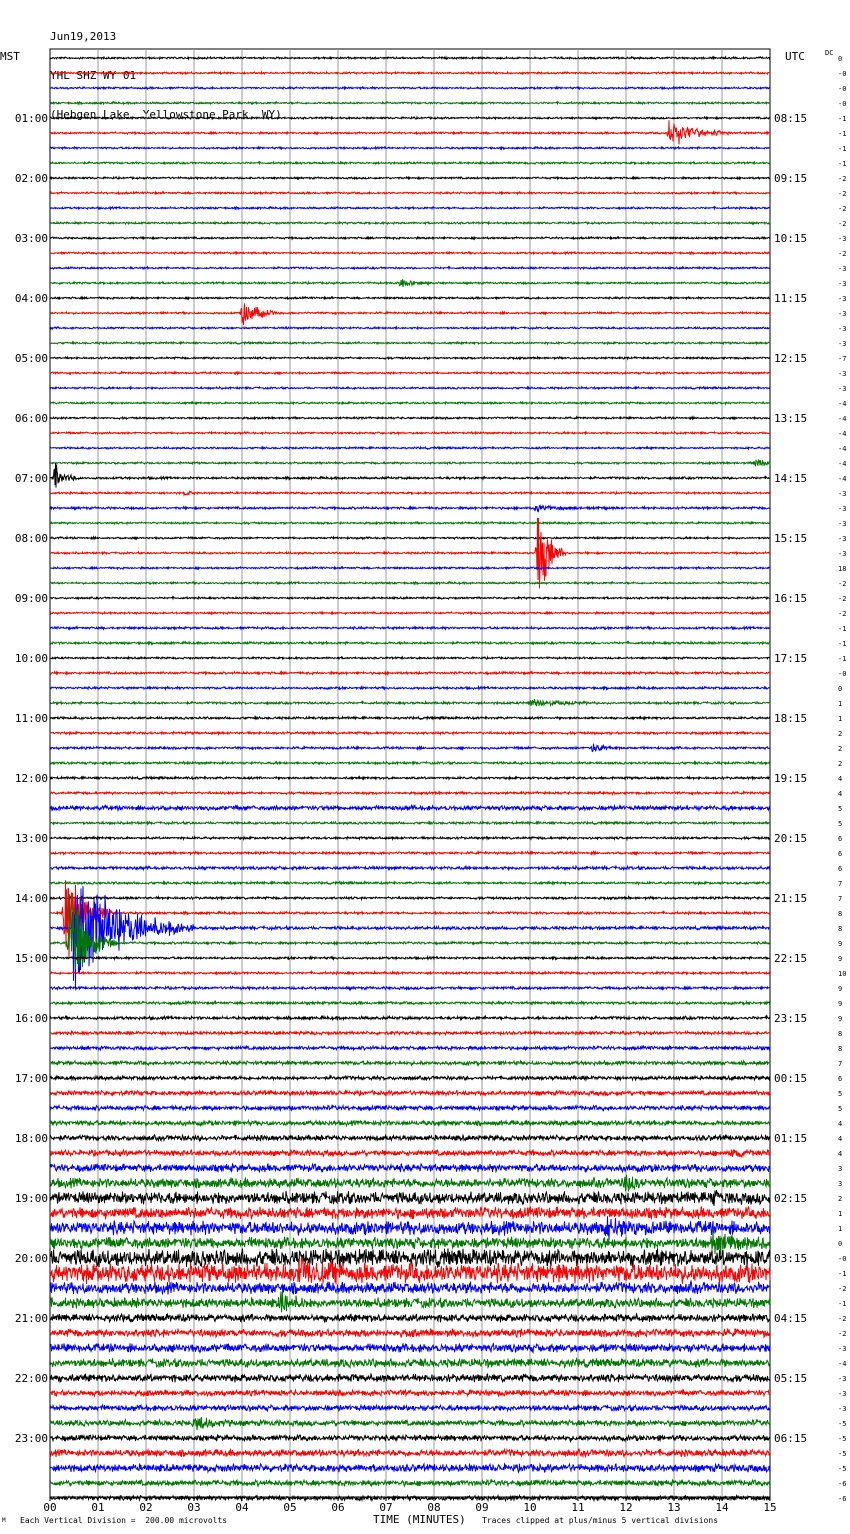 This screenshot has height=1534, width=850. What do you see at coordinates (842, 974) in the screenshot?
I see `dc-offset-label: 10` at bounding box center [842, 974].